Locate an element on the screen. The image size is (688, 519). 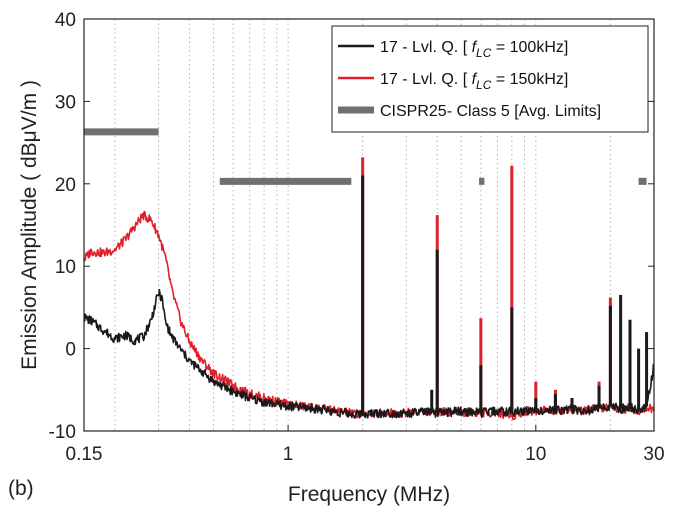
x-axis-label: Frequency (MHz) is located at coordinates (369, 494).